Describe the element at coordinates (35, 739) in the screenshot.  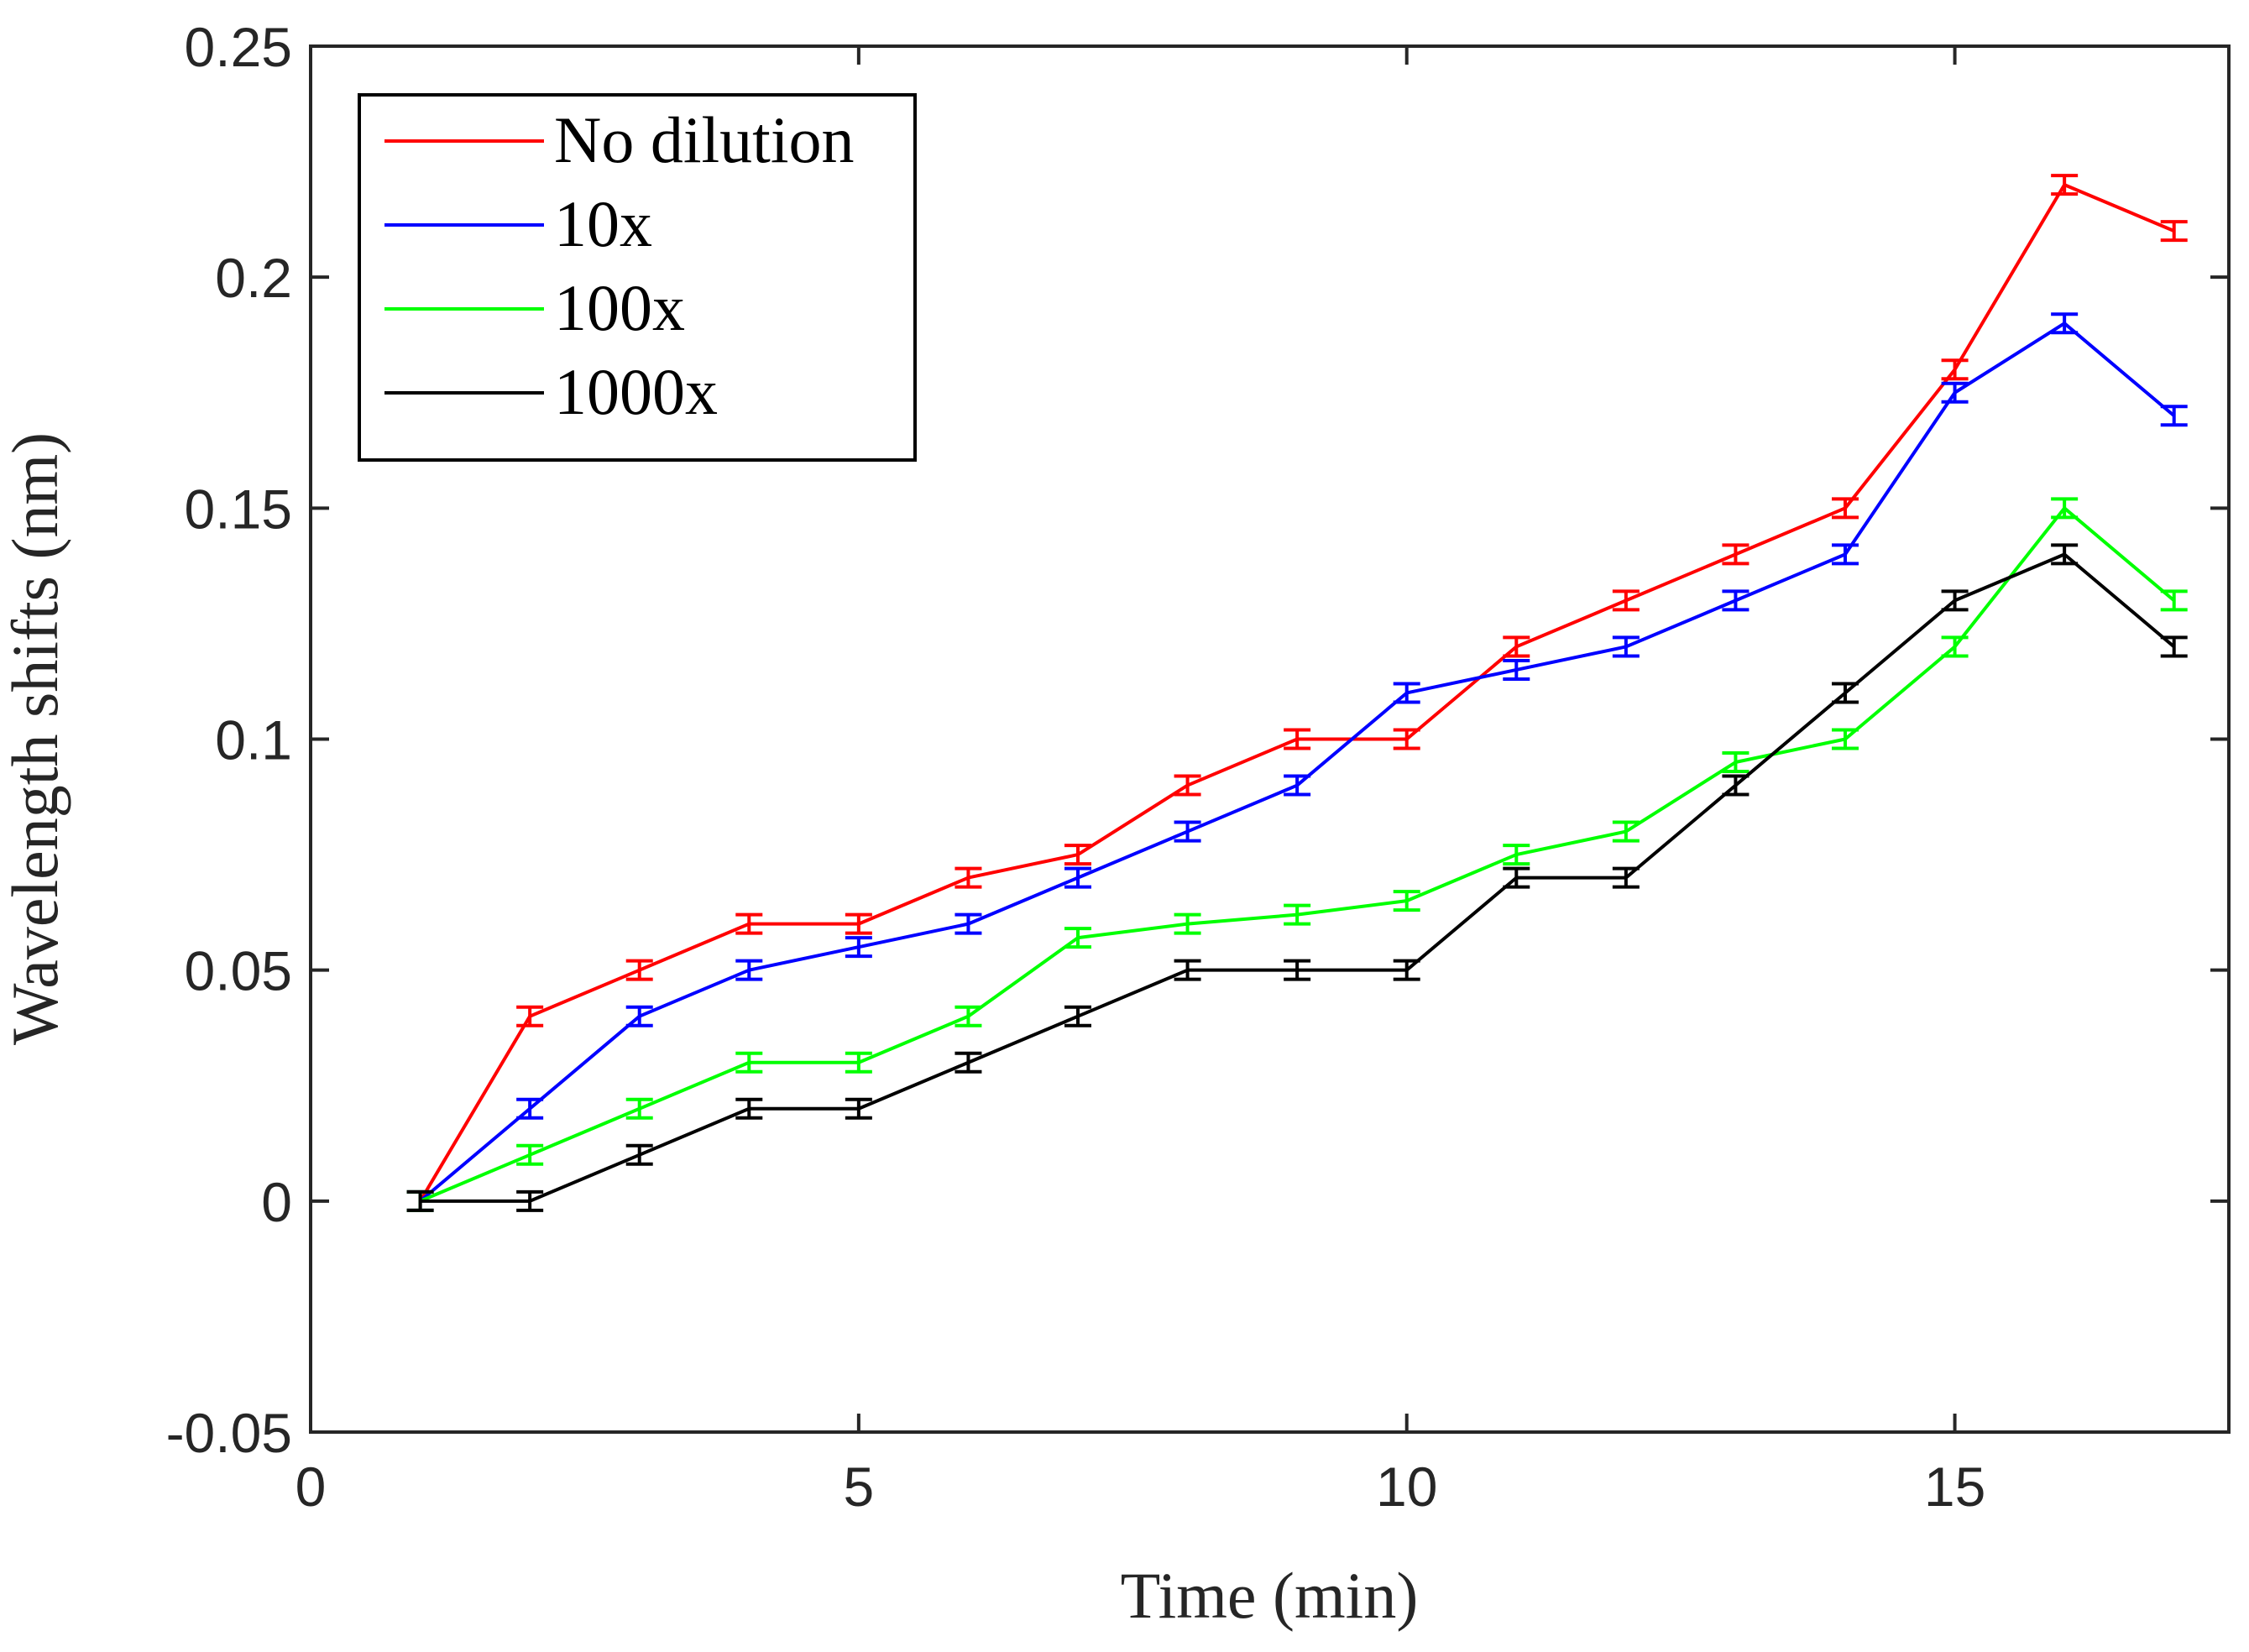
I see `y-axis-title: Wavelength shifts (nm)` at that location.